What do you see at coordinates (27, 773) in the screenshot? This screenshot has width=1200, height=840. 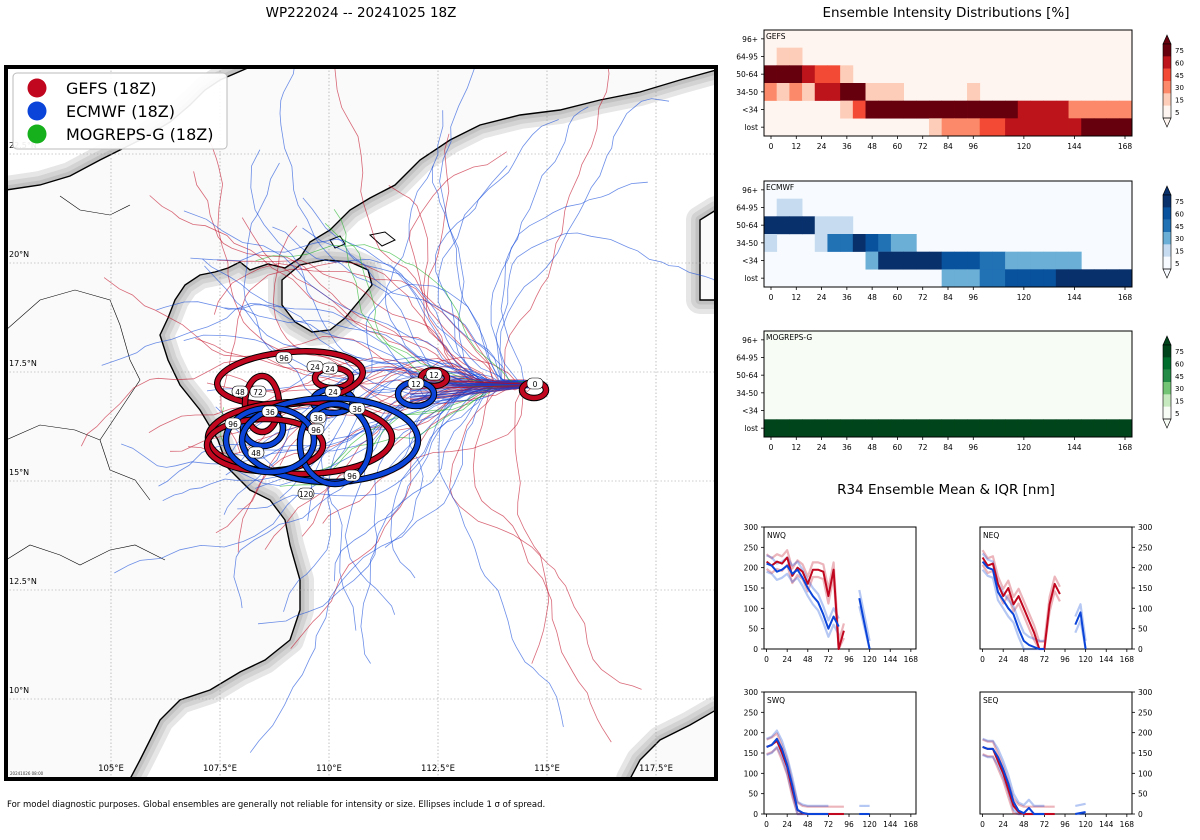 I see `map-stamp: 20241026 08:00` at bounding box center [27, 773].